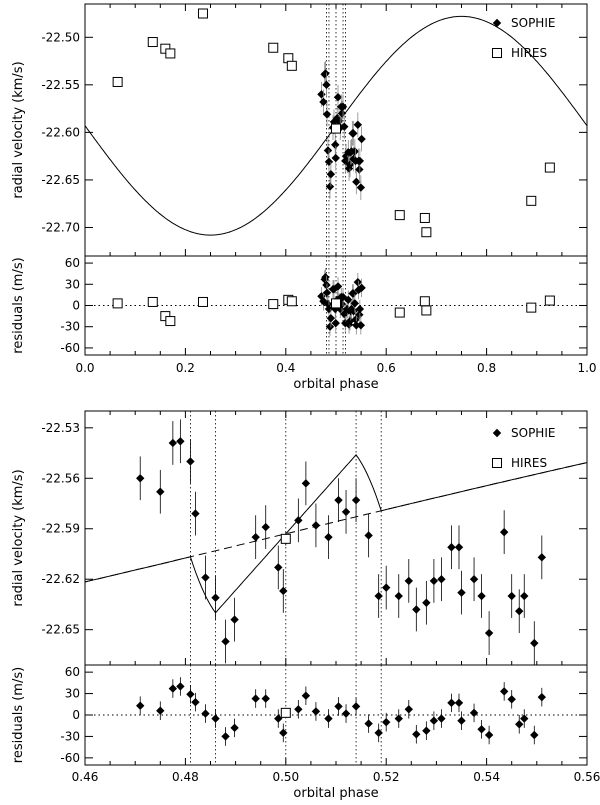 This screenshot has width=600, height=805. Describe the element at coordinates (18, 715) in the screenshot. I see `y-axis-label-residuals: residuals (m/s)` at that location.